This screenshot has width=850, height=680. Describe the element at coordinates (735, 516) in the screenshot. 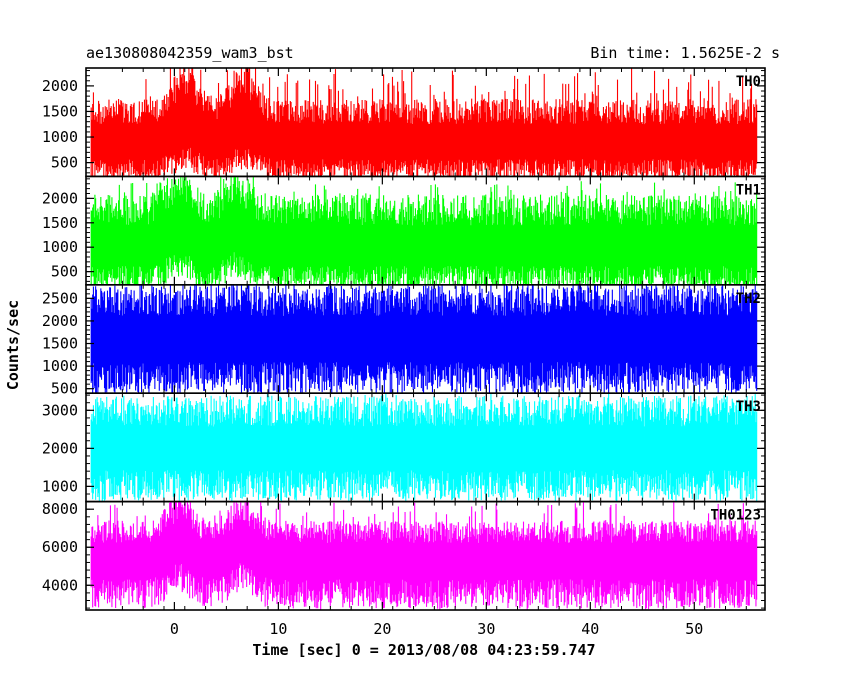

I see `panel-label: TH0123` at that location.